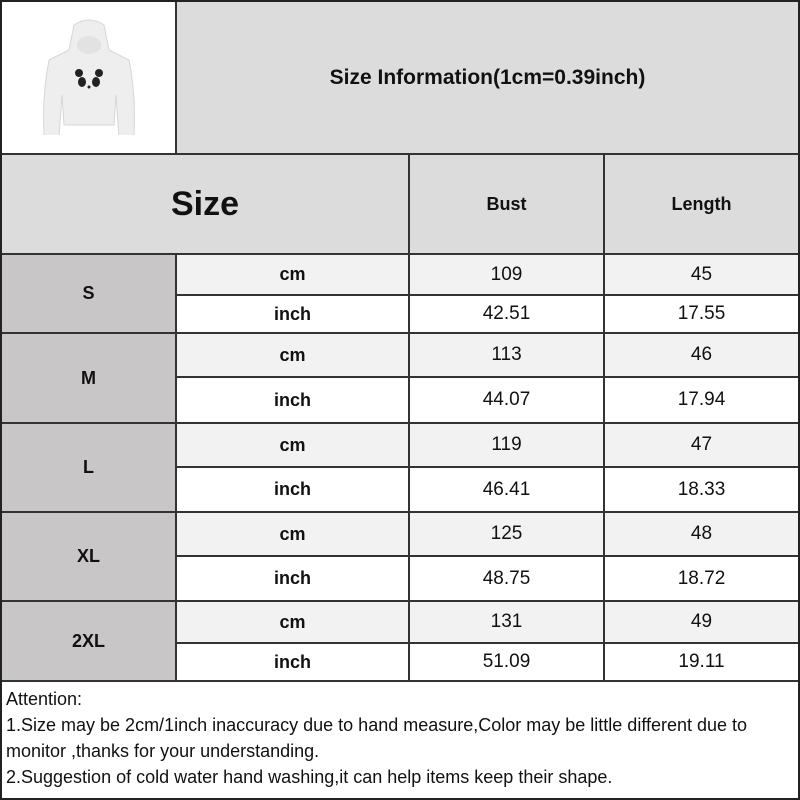 The height and width of the screenshot is (800, 800). I want to click on bust-value: 48.75, so click(506, 578).